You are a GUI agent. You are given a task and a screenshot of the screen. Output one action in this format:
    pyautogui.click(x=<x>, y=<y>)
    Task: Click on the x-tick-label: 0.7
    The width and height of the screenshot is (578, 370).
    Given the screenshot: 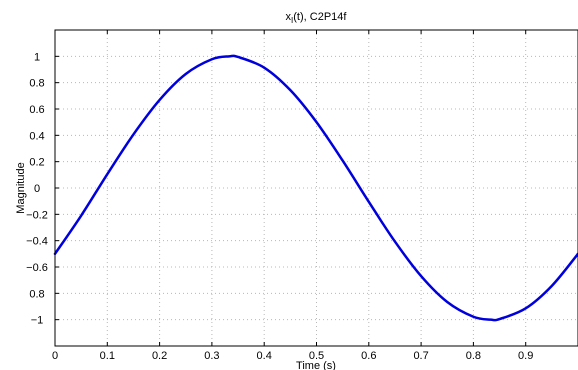 What is the action you would take?
    pyautogui.click(x=420, y=356)
    